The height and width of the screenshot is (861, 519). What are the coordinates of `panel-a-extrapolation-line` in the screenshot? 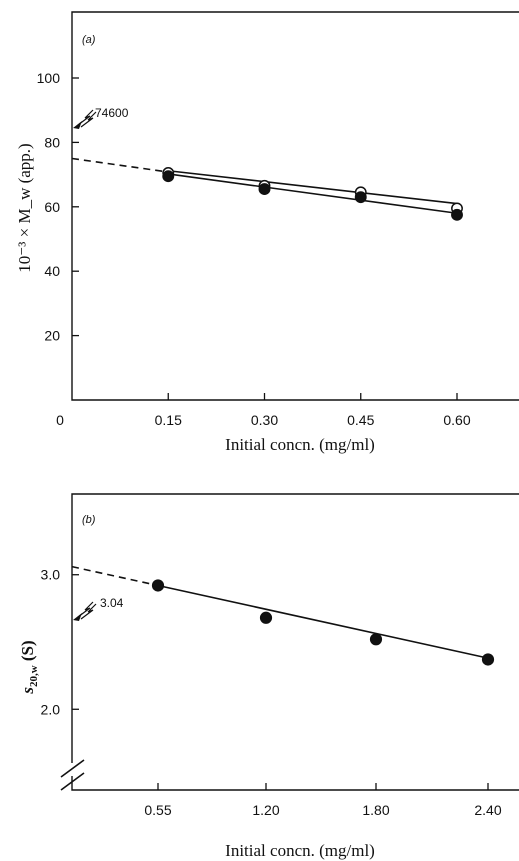 It's located at (120, 165).